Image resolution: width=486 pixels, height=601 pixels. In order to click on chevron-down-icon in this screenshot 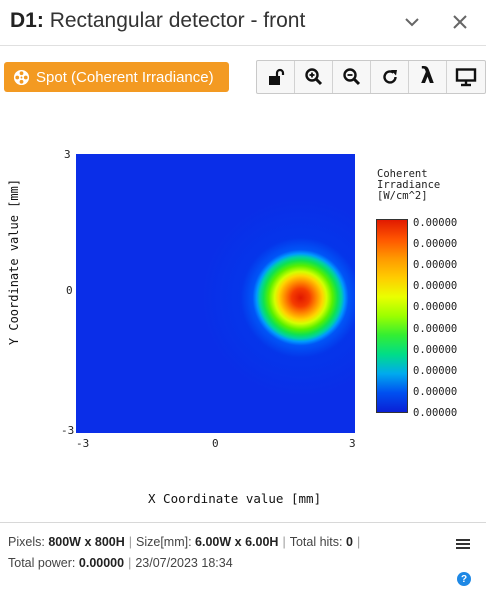, I will do `click(412, 22)`.